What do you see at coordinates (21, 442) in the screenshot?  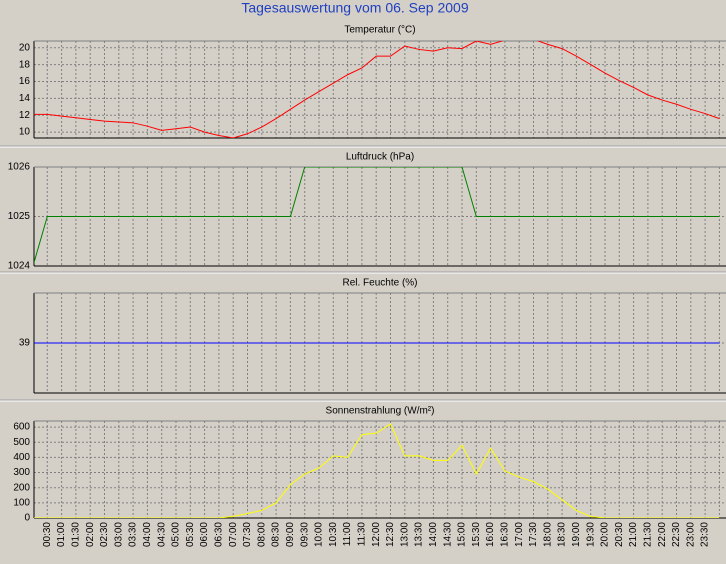 I see `y-tick-label: 500` at bounding box center [21, 442].